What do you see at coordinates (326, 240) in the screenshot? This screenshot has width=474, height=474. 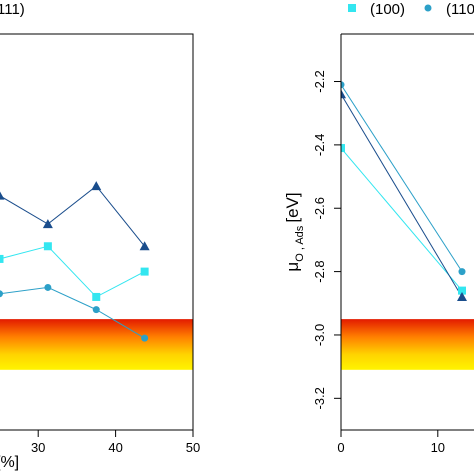 I see `right-y-axis-ticks: -2.2 -2.4 -2.6 -2.8 -3.0 -3.2` at bounding box center [326, 240].